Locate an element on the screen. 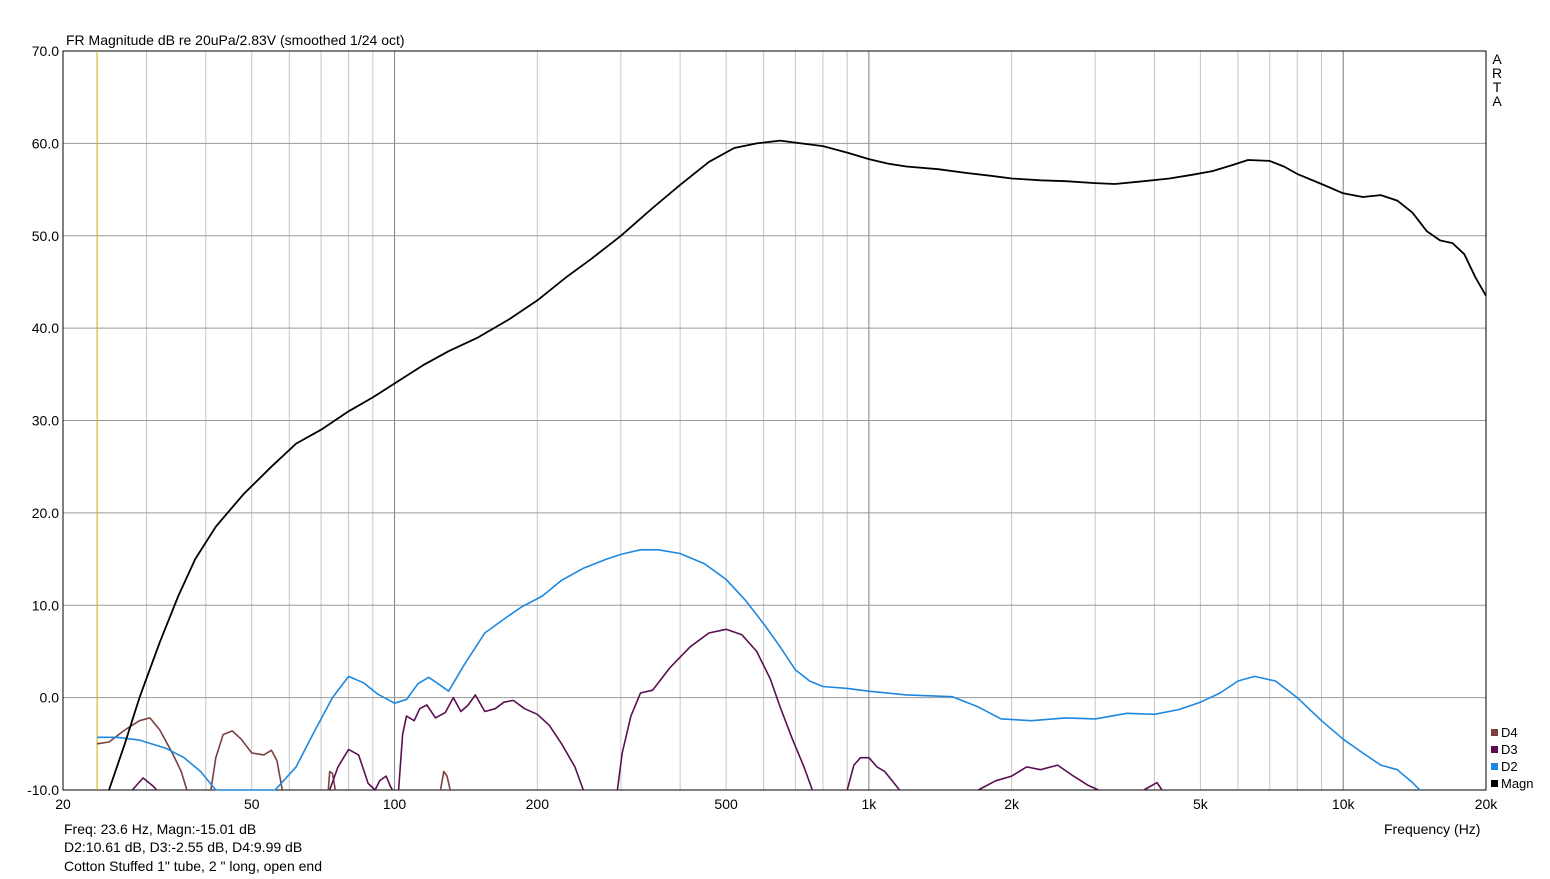 This screenshot has width=1550, height=879. legend-item-magn: Magn is located at coordinates (1512, 783).